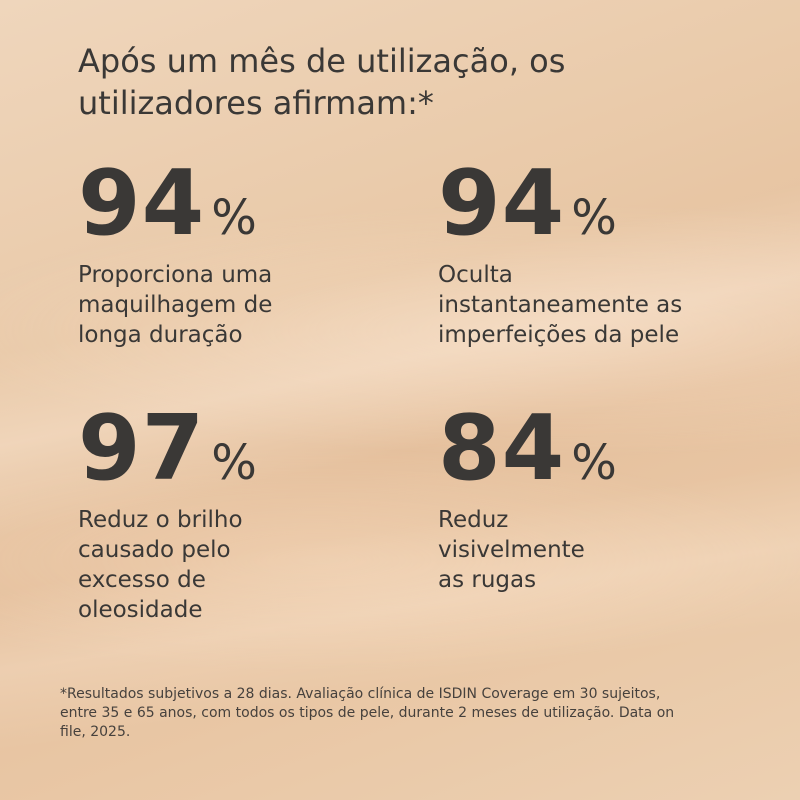  What do you see at coordinates (322, 61) in the screenshot?
I see `headline-line-1: Após um mês de utilização, os` at bounding box center [322, 61].